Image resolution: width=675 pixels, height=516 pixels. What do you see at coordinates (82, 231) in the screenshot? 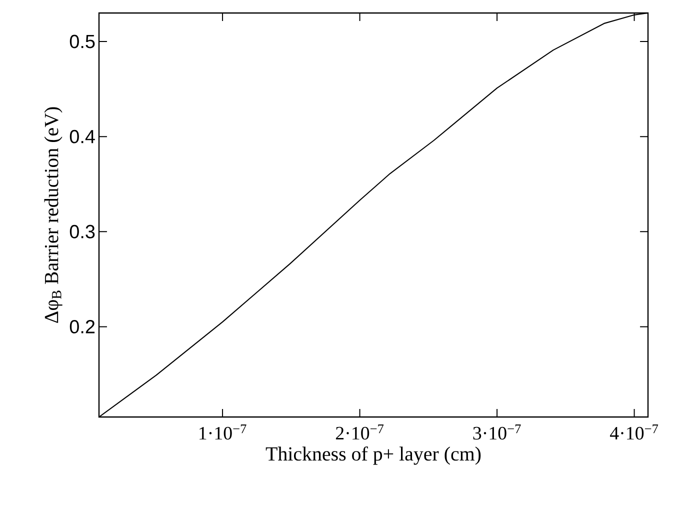
I see `y-tick-label: 0.3` at bounding box center [82, 231].